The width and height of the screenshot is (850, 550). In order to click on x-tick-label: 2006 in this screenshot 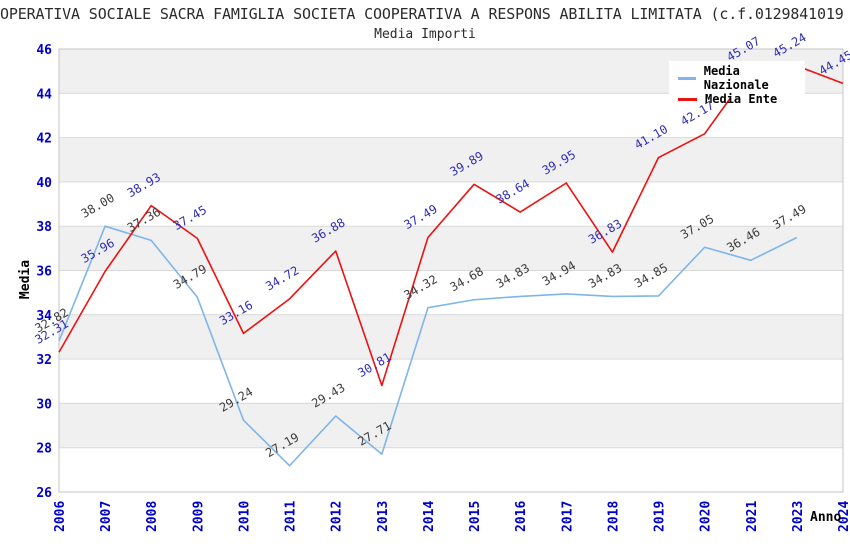, I will do `click(60, 516)`.